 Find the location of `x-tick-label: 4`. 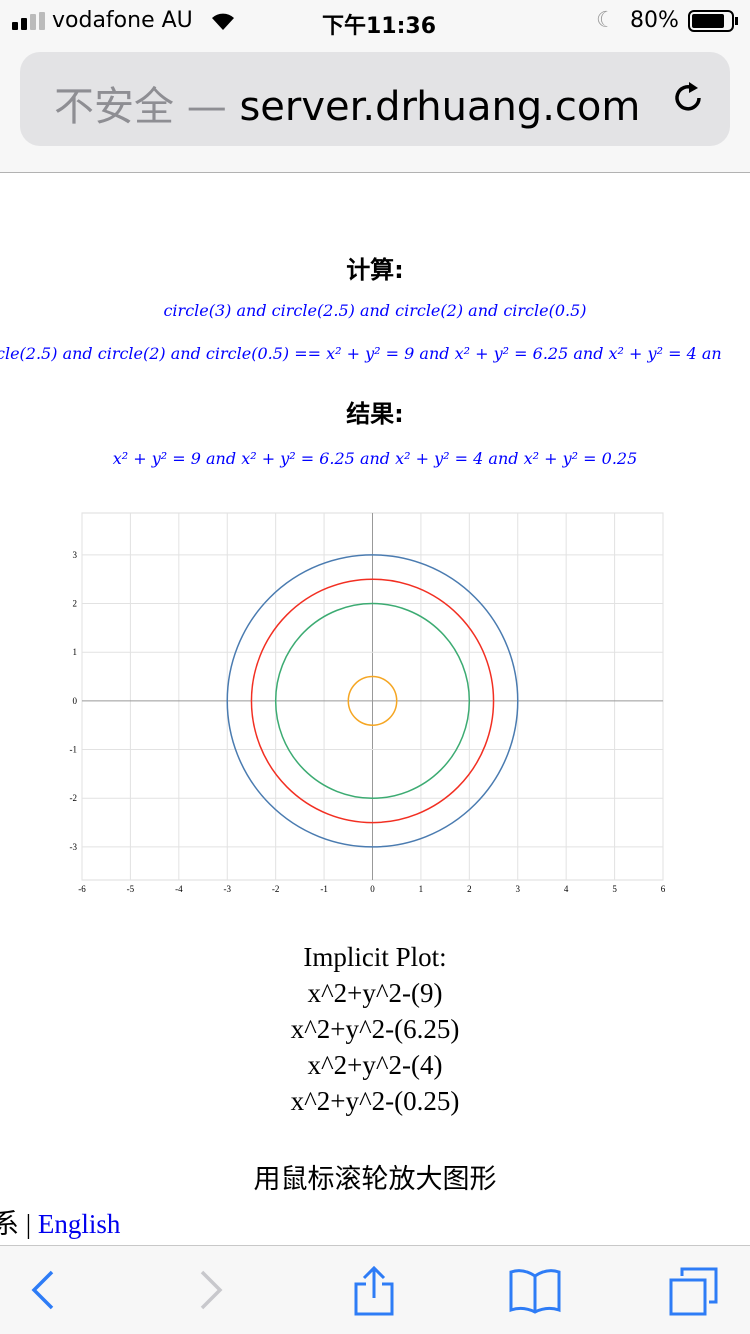

x-tick-label: 4 is located at coordinates (566, 889).